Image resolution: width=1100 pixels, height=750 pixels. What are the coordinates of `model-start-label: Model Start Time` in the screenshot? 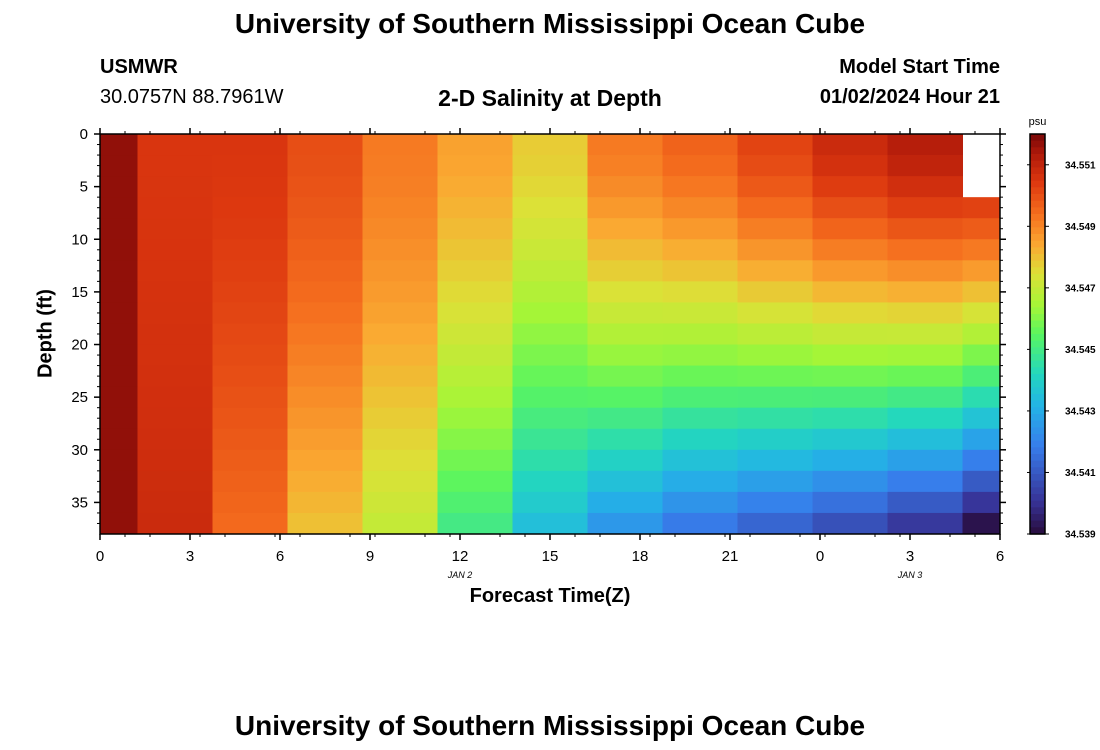 It's located at (919, 67).